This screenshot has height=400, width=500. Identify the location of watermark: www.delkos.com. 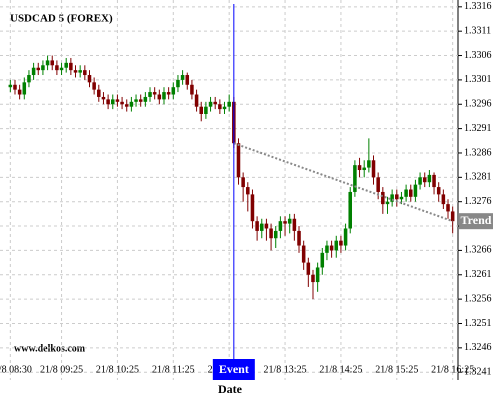
(50, 348).